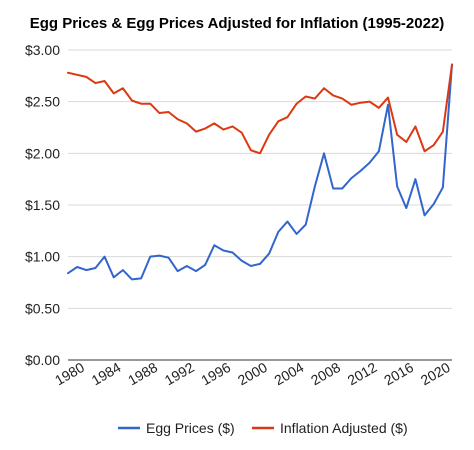 Image resolution: width=474 pixels, height=450 pixels. What do you see at coordinates (42, 360) in the screenshot?
I see `y-tick-label: $0.00` at bounding box center [42, 360].